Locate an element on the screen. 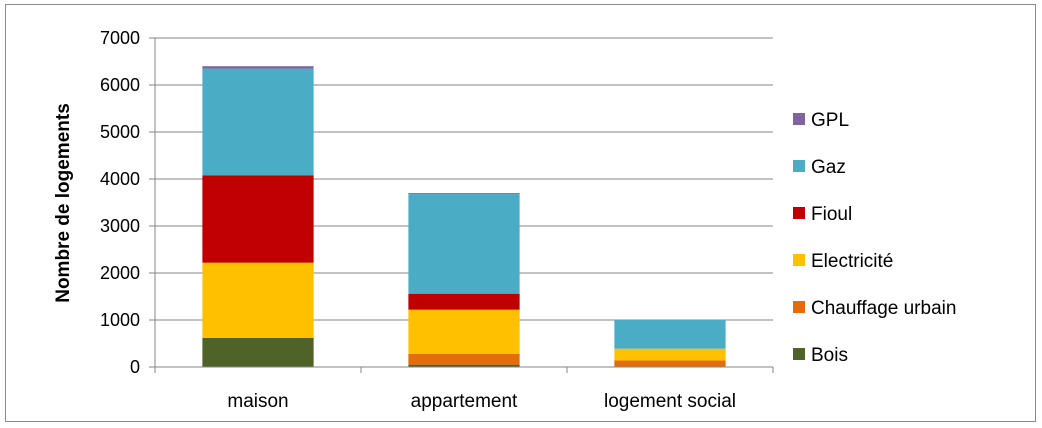 The height and width of the screenshot is (428, 1042). y-tick-label: 4000 is located at coordinates (120, 179).